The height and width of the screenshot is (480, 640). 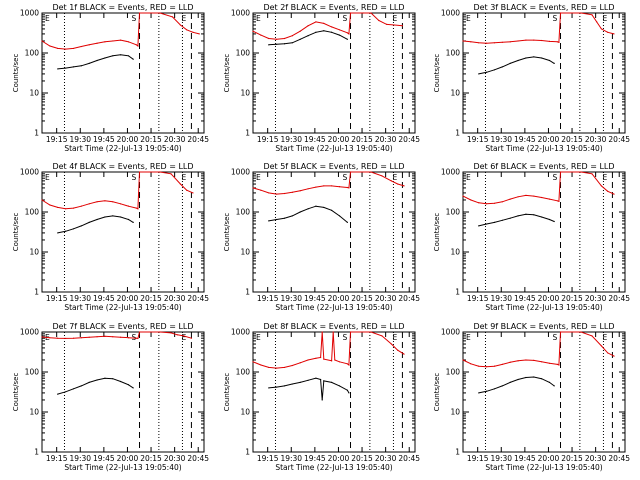 I want to click on x-tick-label: 19:30, so click(x=501, y=458).